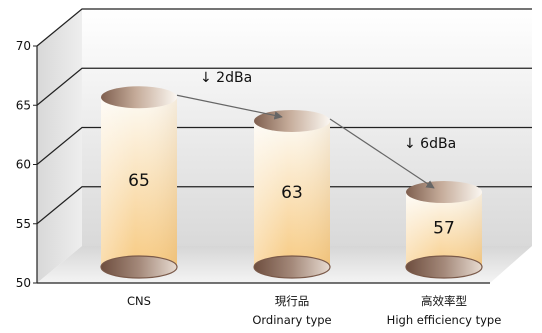 The image size is (542, 333). I want to click on bar-value-label: 63, so click(292, 193).